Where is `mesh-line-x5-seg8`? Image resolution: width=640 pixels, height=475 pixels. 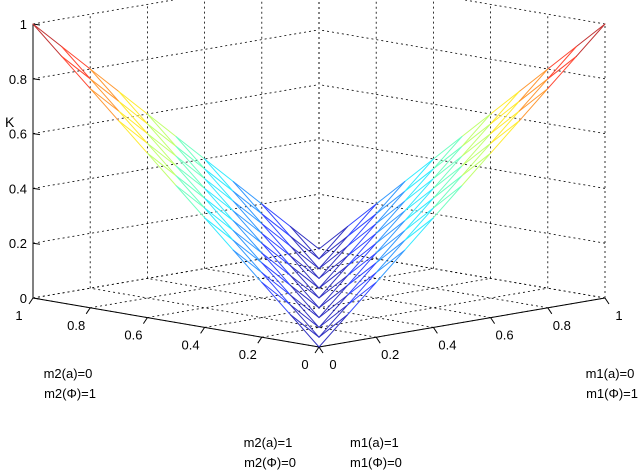
mesh-line-x5-seg8 is located at coordinates (219, 185).